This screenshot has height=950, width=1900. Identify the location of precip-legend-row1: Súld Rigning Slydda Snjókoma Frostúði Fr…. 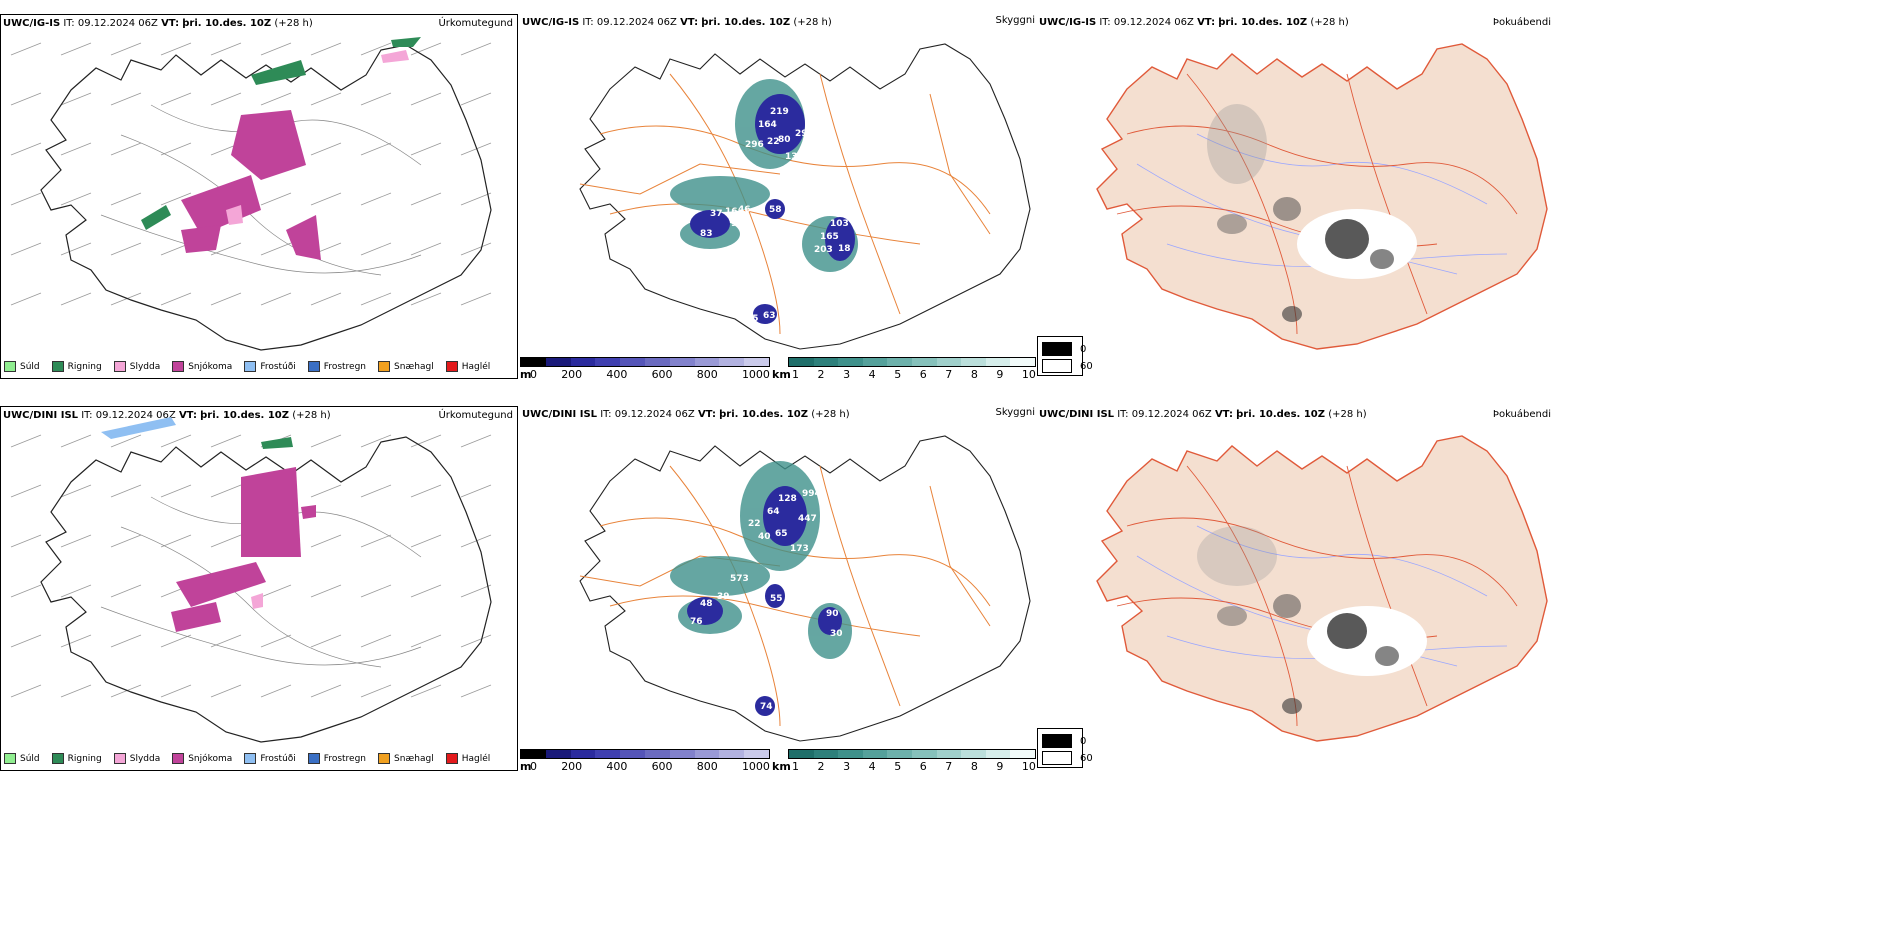
(247, 366).